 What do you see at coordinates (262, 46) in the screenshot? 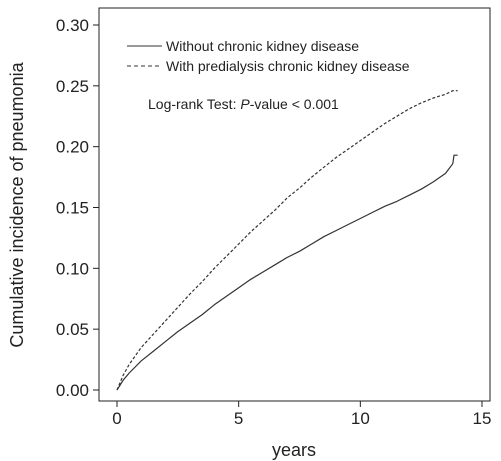
I see `legend-label-without-ckd: Without chronic kidney disease` at bounding box center [262, 46].